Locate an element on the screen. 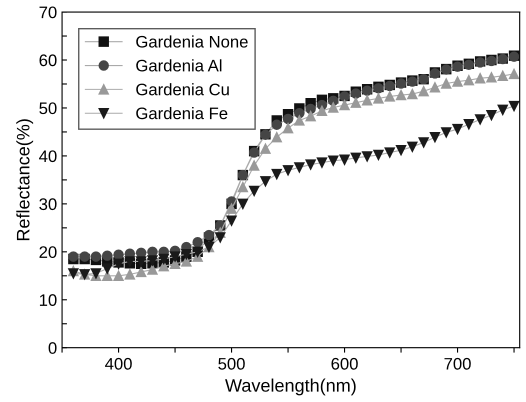 The width and height of the screenshot is (526, 402). legend-label: Gardenia Fe is located at coordinates (182, 113).